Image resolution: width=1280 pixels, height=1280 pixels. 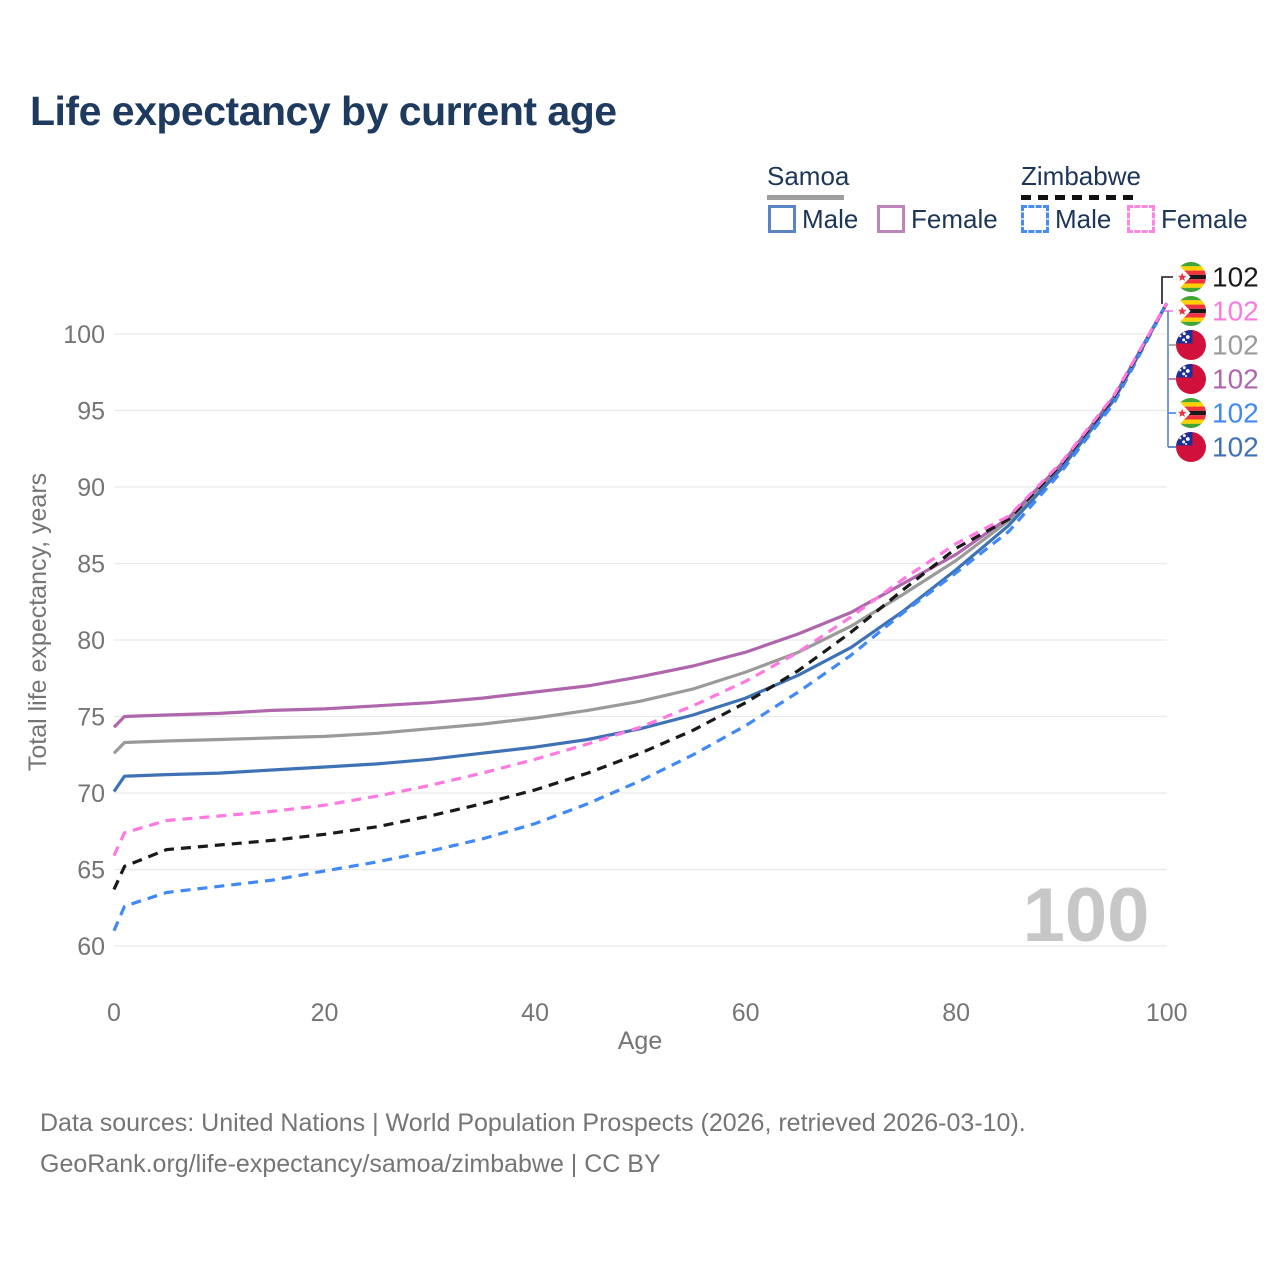 I want to click on legend-group-samoa-label: Samoa, so click(x=808, y=176).